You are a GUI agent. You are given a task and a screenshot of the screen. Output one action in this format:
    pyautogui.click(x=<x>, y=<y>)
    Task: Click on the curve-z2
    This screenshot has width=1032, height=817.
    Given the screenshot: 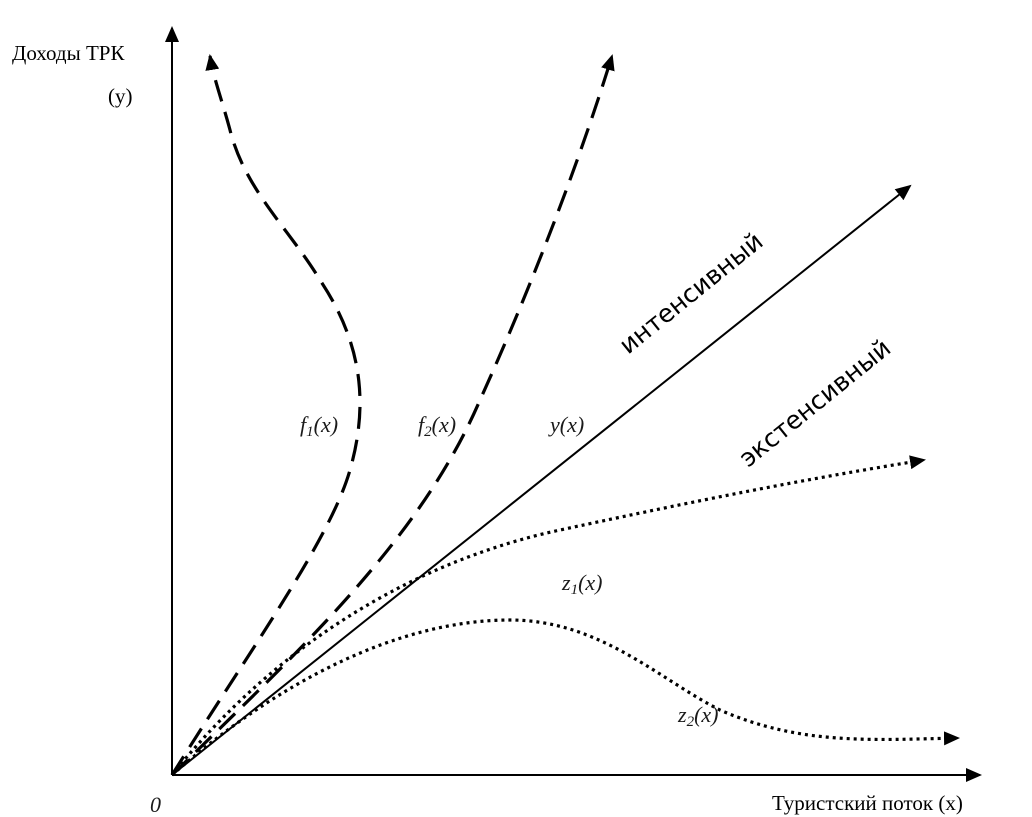 What is the action you would take?
    pyautogui.click(x=565, y=697)
    